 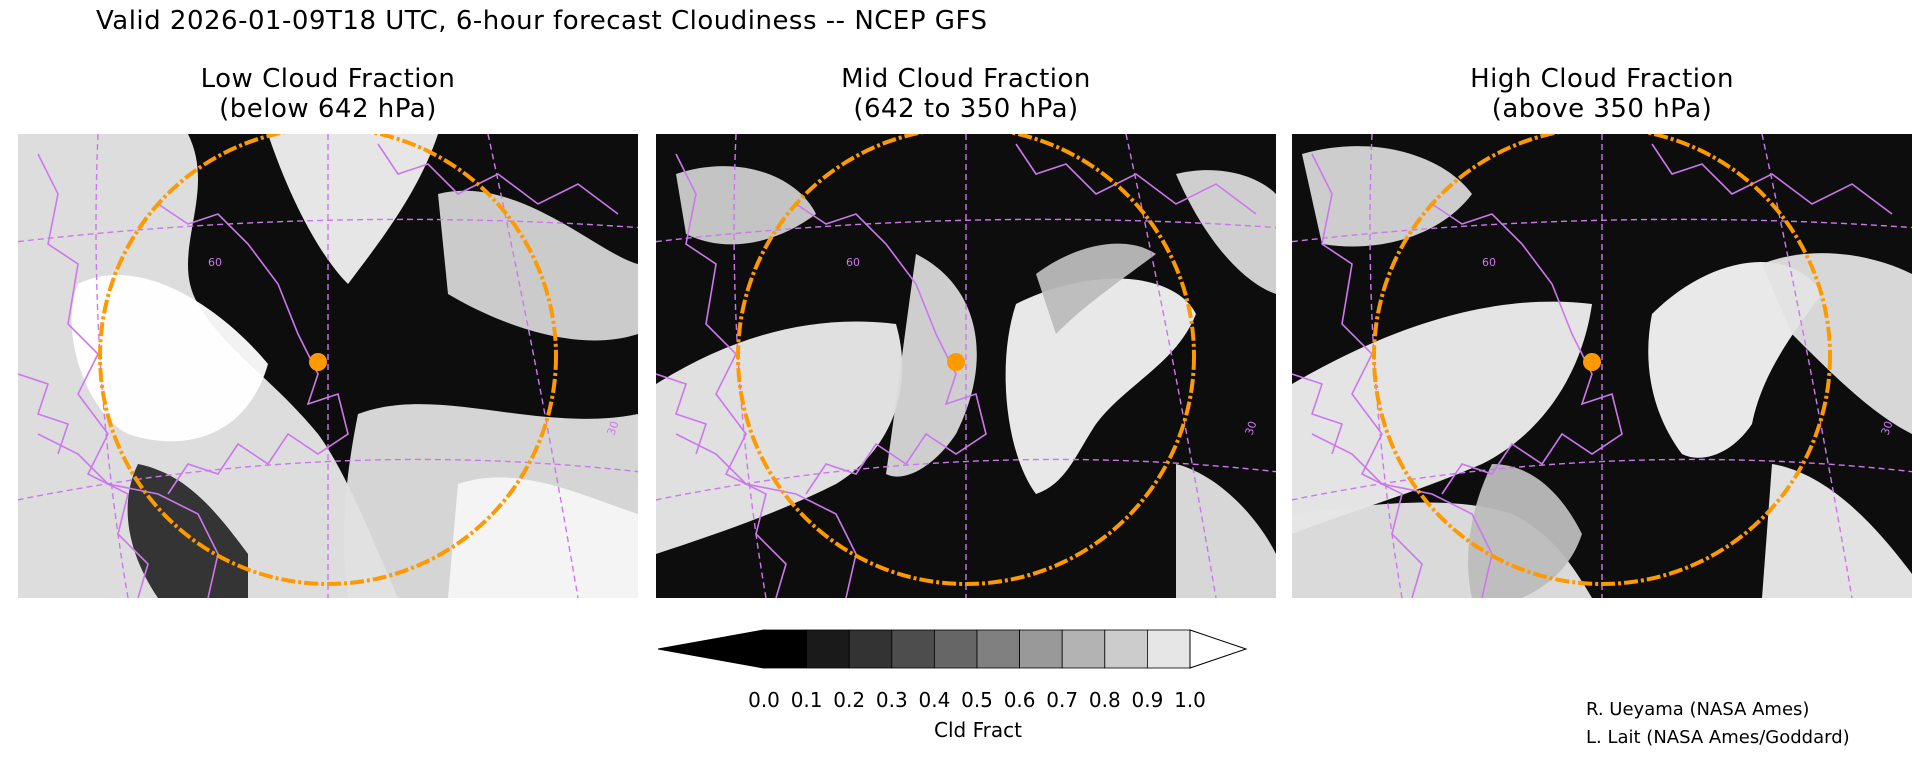 What do you see at coordinates (978, 730) in the screenshot?
I see `colorbar-label: Cld Fract` at bounding box center [978, 730].